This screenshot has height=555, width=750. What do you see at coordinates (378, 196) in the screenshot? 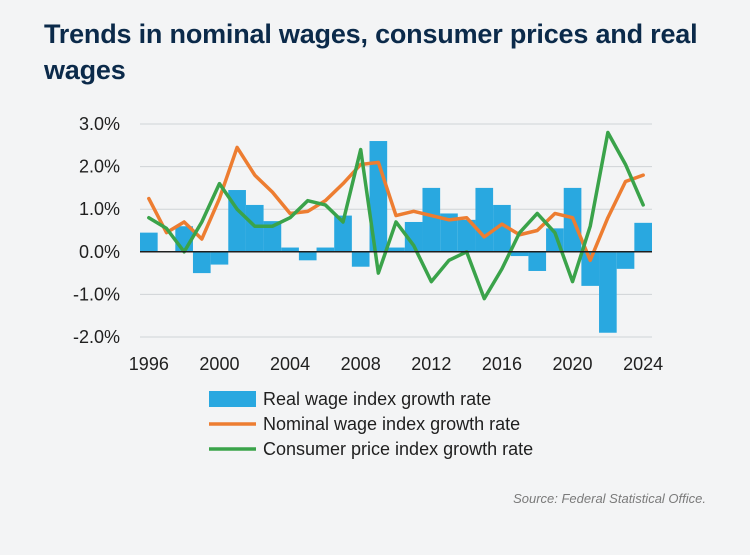
I see `bar-real-wage-2009` at bounding box center [378, 196].